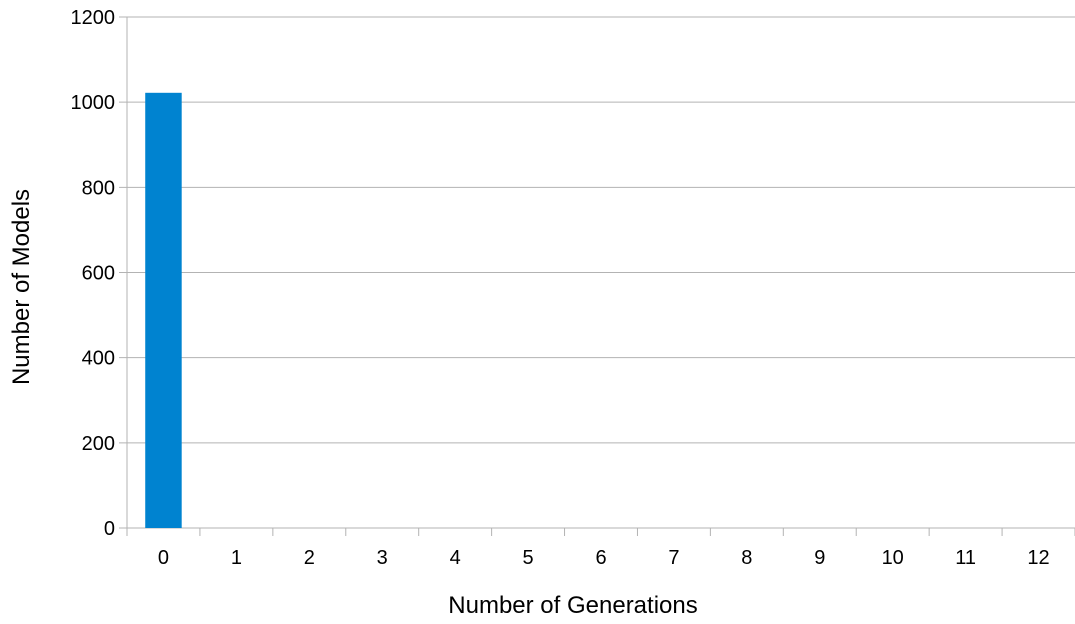 The image size is (1075, 624). I want to click on y-tick-label: 0, so click(109, 529).